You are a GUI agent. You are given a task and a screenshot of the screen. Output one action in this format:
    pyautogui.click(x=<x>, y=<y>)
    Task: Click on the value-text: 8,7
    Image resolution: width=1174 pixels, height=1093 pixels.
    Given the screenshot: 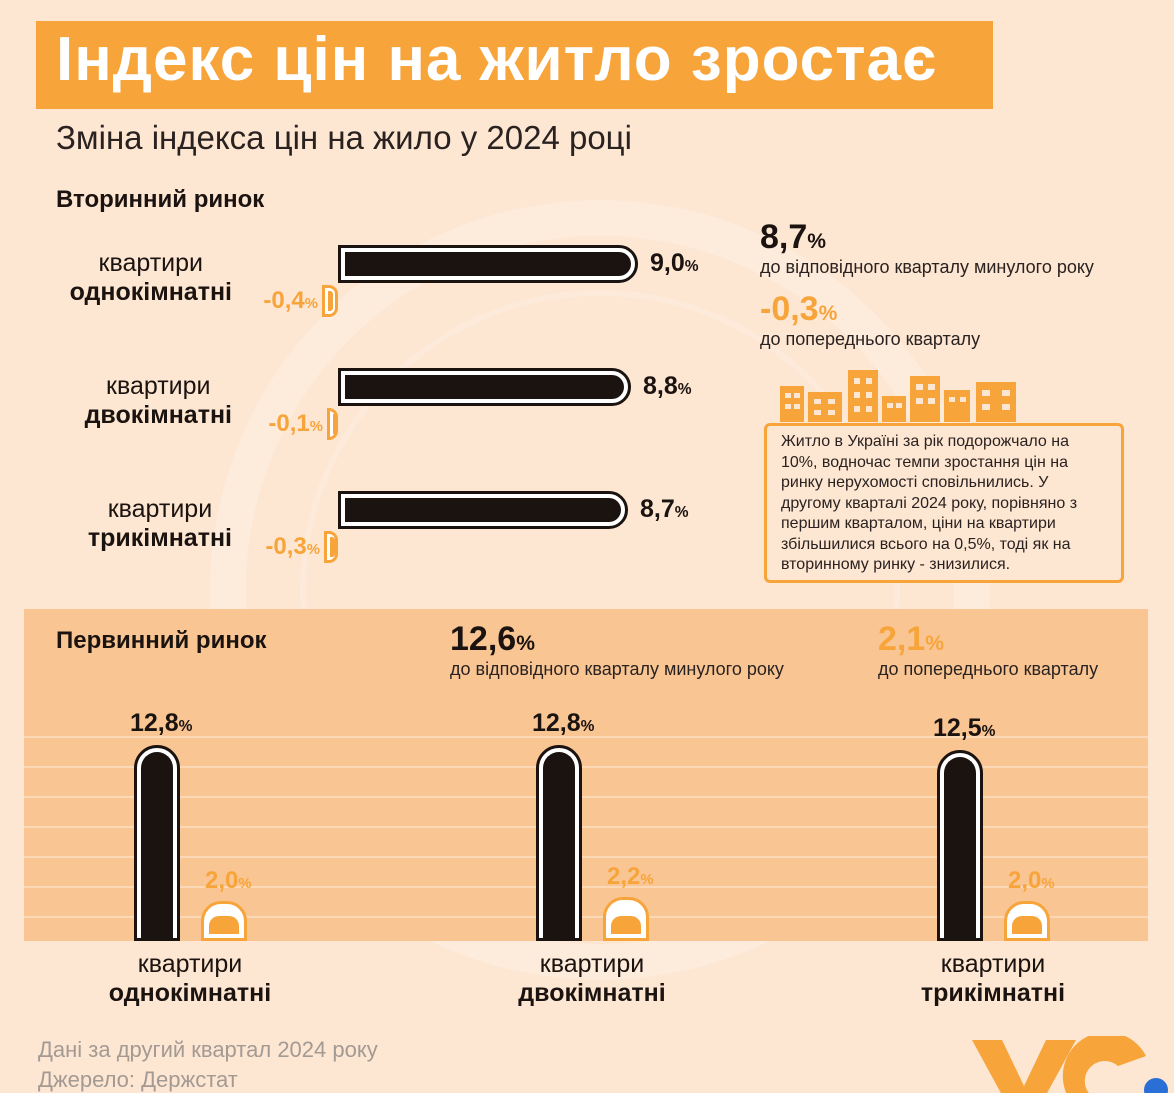 What is the action you would take?
    pyautogui.click(x=657, y=509)
    